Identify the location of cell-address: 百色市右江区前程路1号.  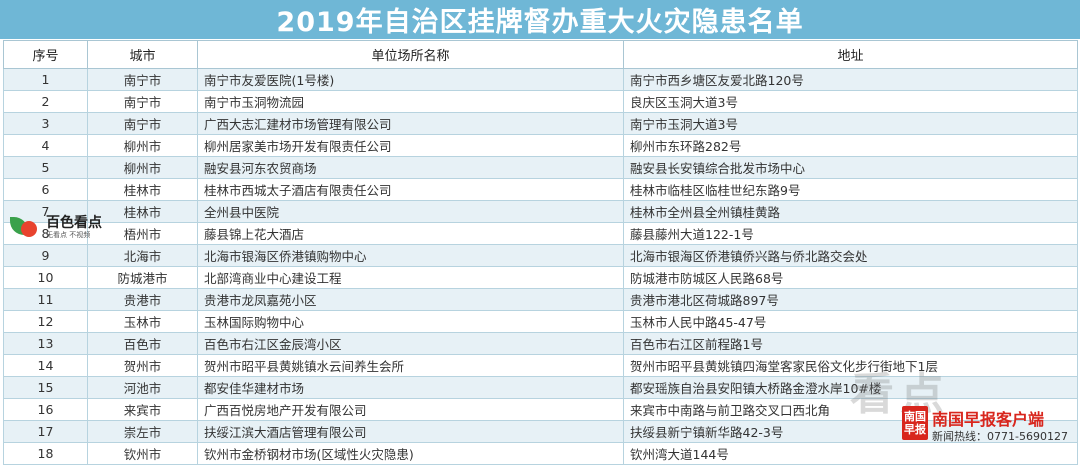
(850, 343).